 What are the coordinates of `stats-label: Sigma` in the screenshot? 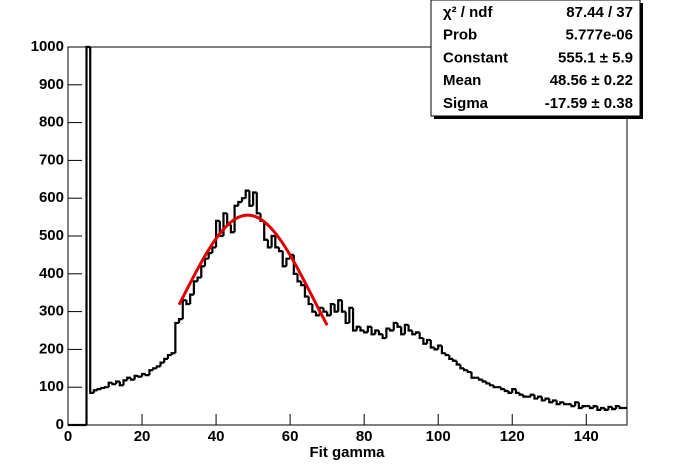 It's located at (466, 103).